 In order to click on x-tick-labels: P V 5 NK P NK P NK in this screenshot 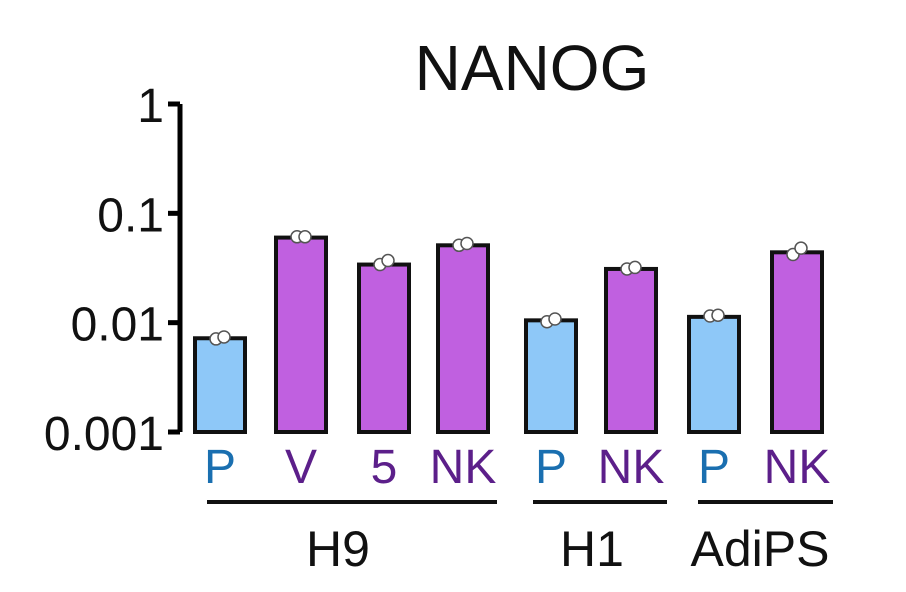, I will do `click(517, 467)`.